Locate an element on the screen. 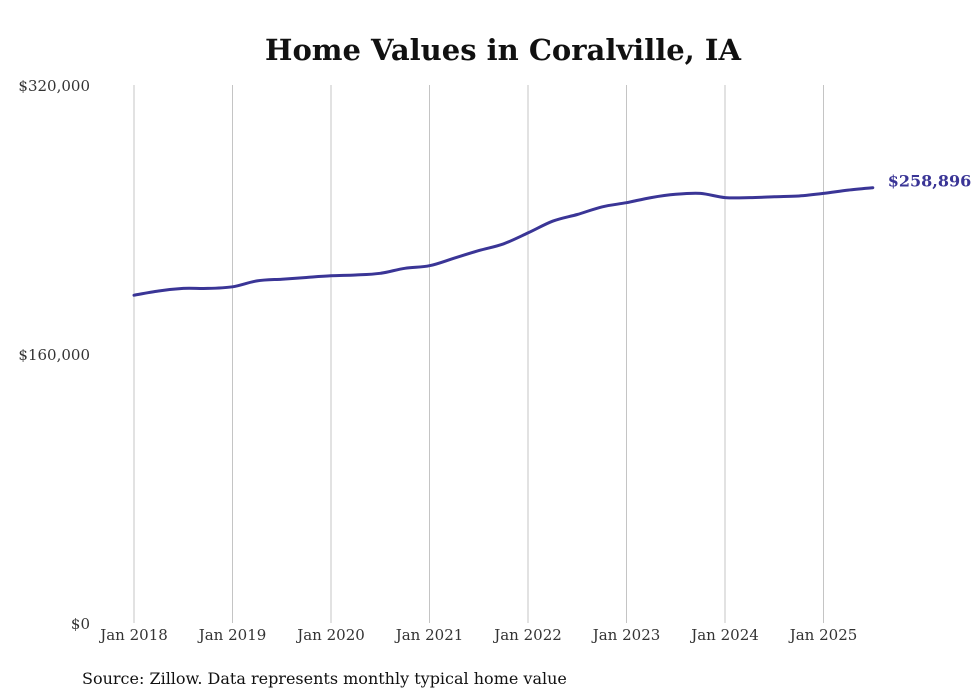  y-tick-label: $0 is located at coordinates (80, 624).